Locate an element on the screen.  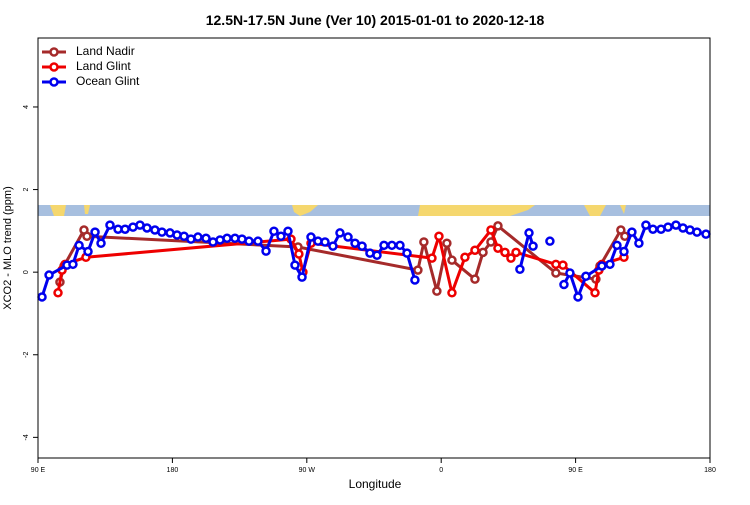
map-strip is located at coordinates (374, 210).